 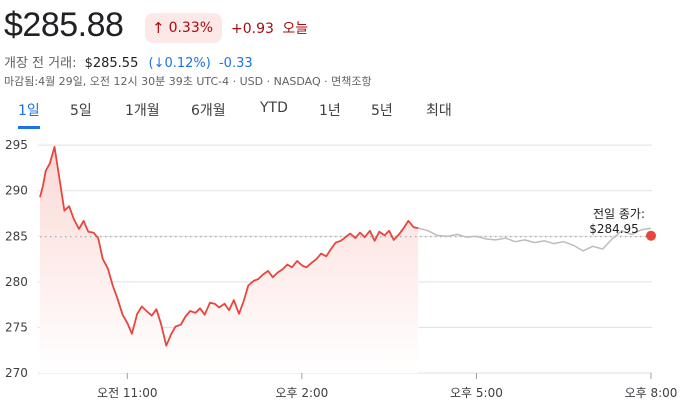 What do you see at coordinates (439, 111) in the screenshot?
I see `tab-max: 최대` at bounding box center [439, 111].